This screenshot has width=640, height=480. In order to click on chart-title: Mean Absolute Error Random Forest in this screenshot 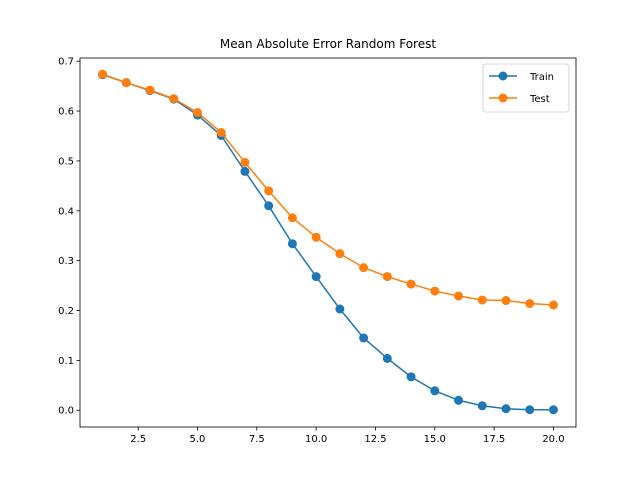, I will do `click(328, 44)`.